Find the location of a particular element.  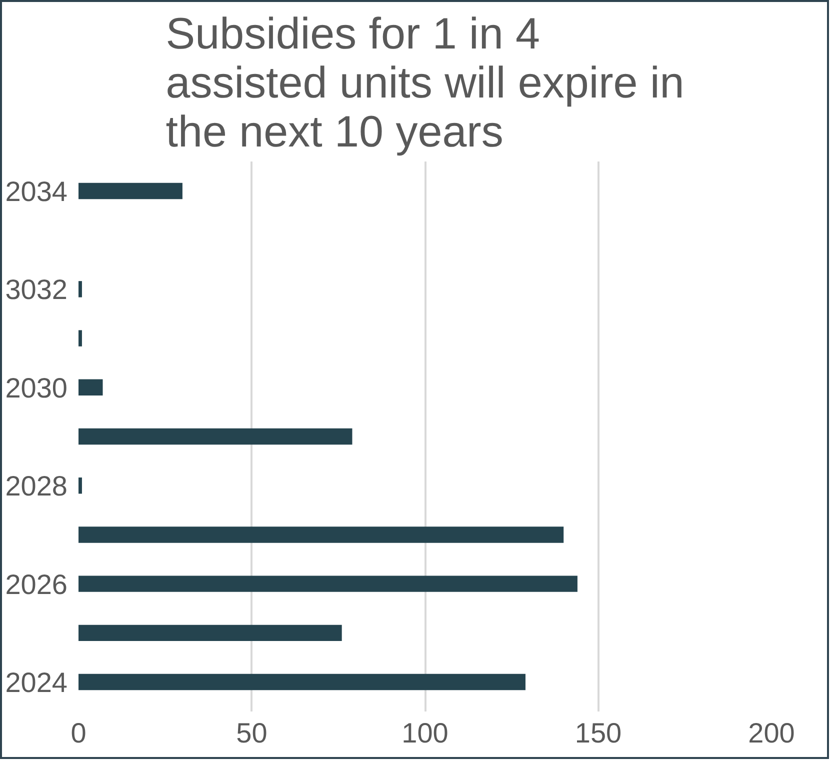

x-tick-label: 200 is located at coordinates (771, 733).